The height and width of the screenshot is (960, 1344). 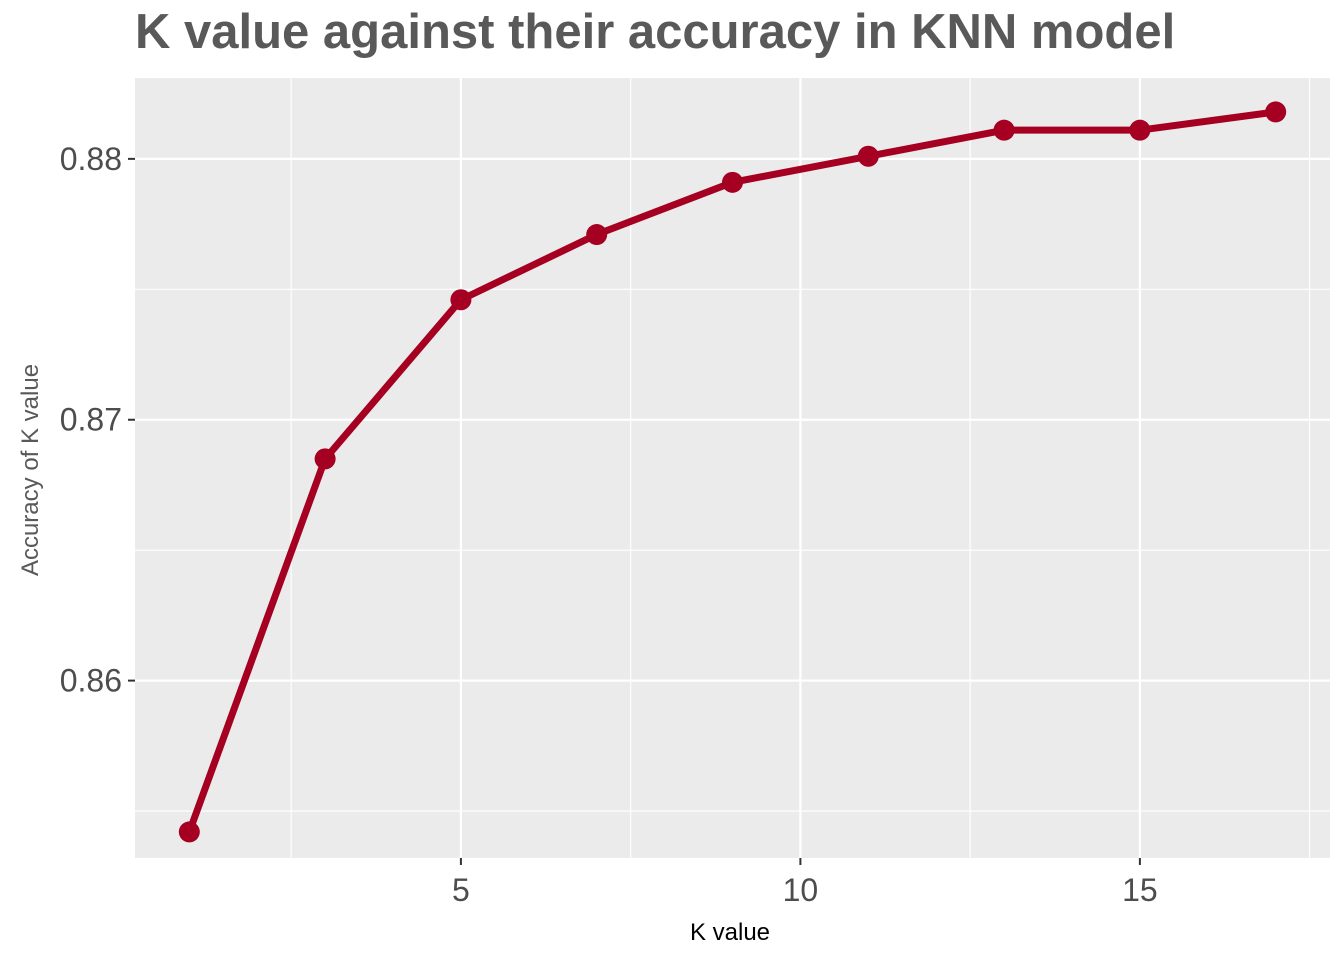 I want to click on x-axis-title: K value, so click(x=730, y=932).